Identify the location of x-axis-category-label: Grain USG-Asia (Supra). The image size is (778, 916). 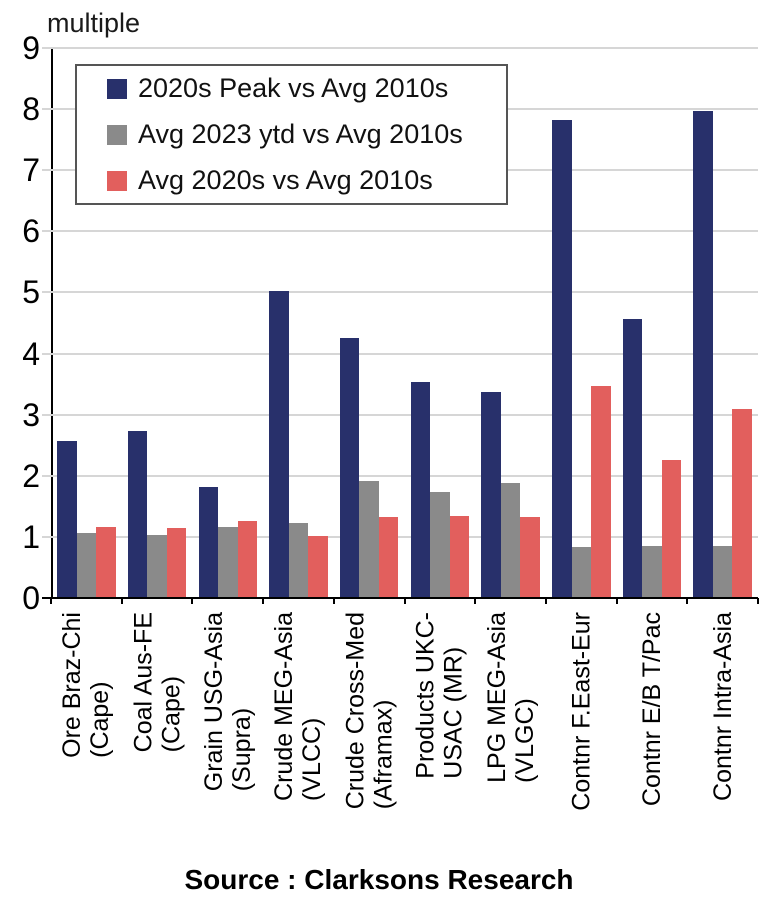
(228, 701).